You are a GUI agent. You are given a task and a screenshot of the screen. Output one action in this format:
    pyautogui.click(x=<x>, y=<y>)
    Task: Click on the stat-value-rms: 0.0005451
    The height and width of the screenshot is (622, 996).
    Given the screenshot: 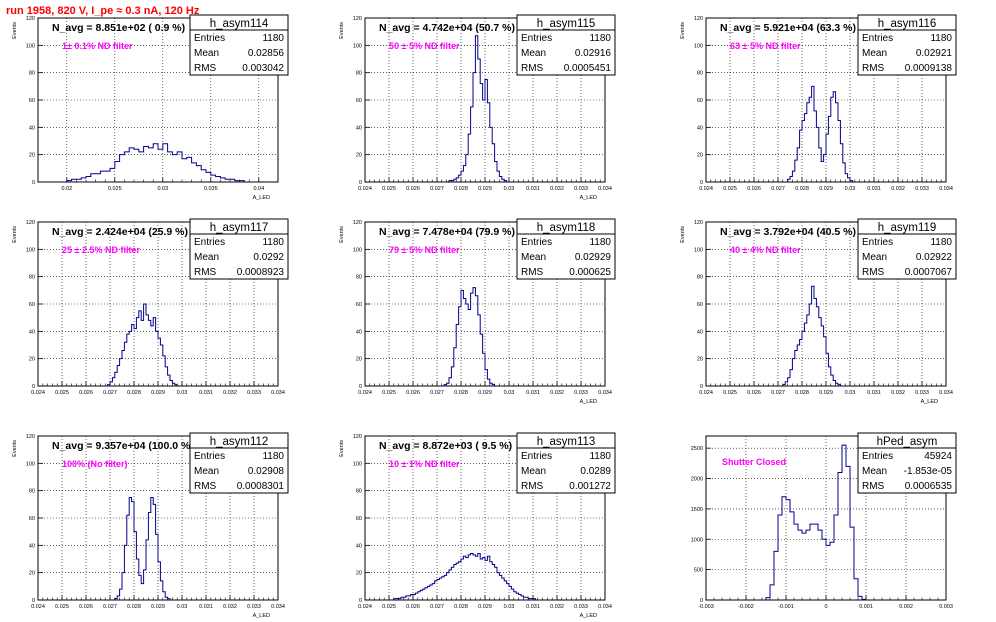 What is the action you would take?
    pyautogui.click(x=588, y=68)
    